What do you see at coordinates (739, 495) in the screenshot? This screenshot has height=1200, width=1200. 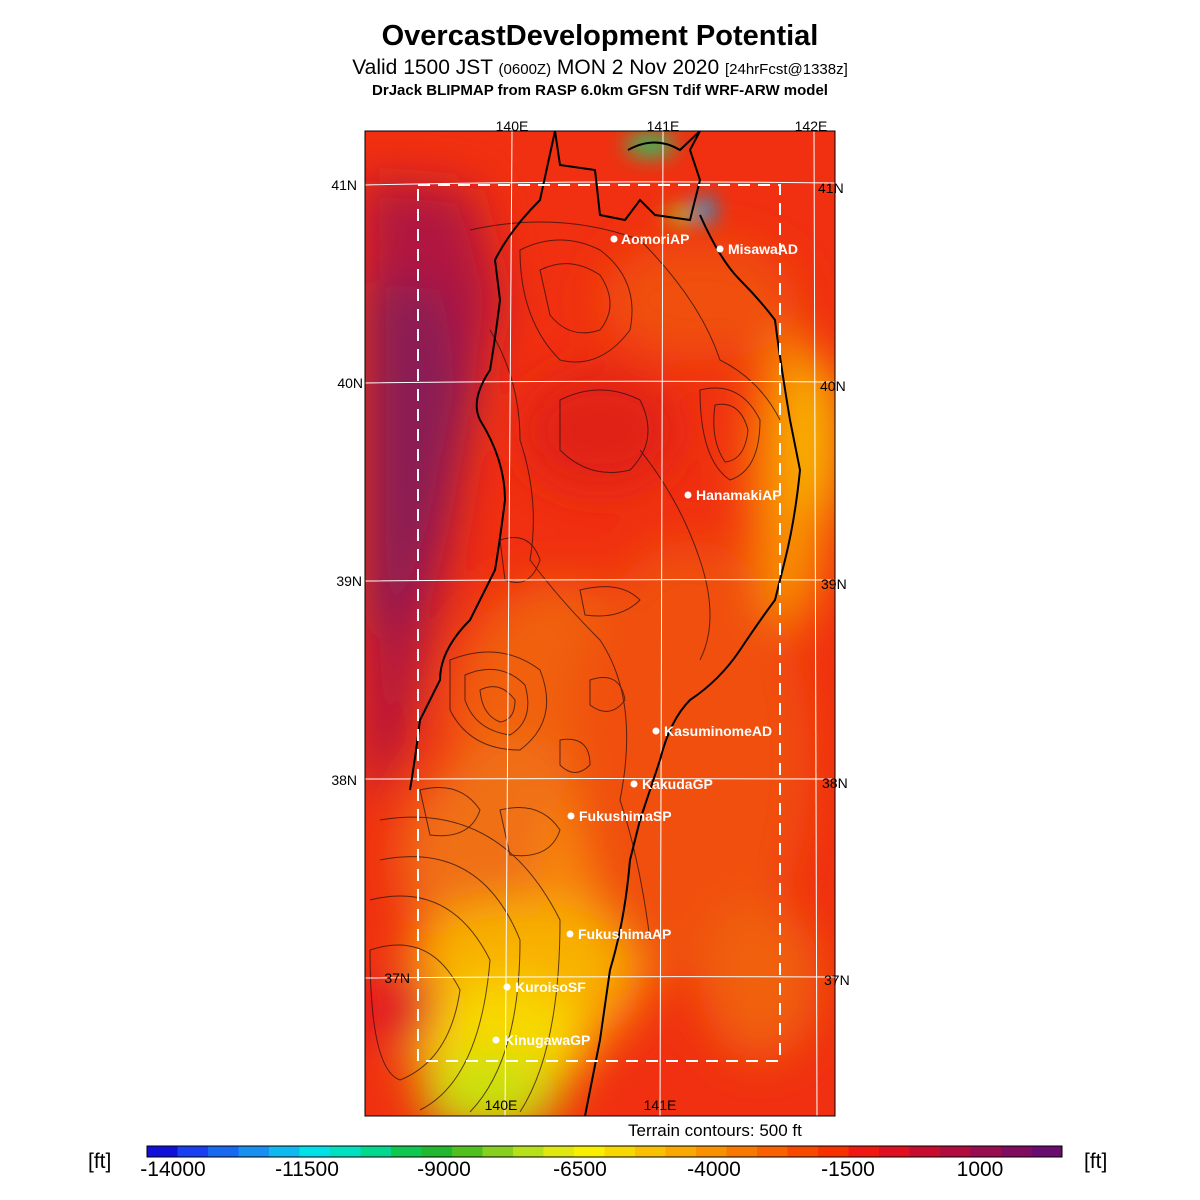 I see `station-label: HanamakiAP` at bounding box center [739, 495].